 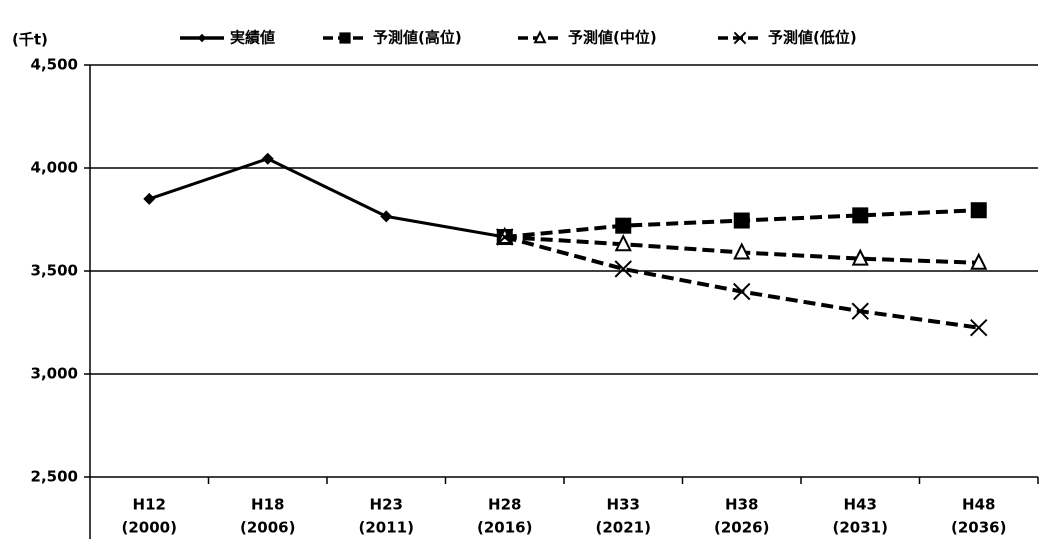 I want to click on y-tick-label: 3,000, so click(x=54, y=374).